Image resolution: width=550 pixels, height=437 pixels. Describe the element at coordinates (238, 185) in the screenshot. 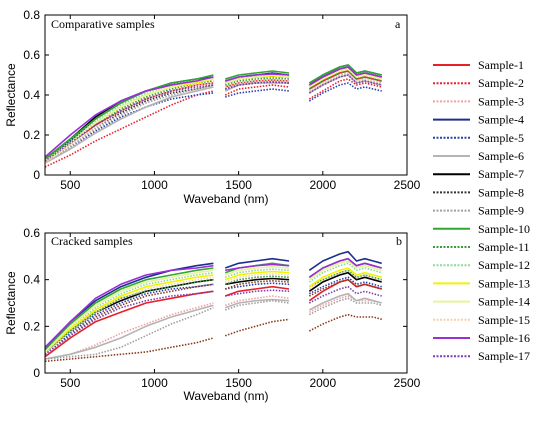

I see `panel-a-xtick-label: 1500` at that location.